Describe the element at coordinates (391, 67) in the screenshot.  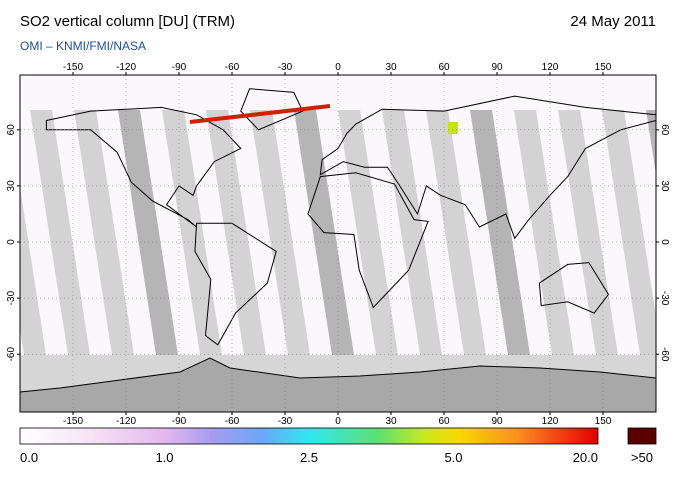
I see `lon-label-top: 30` at that location.